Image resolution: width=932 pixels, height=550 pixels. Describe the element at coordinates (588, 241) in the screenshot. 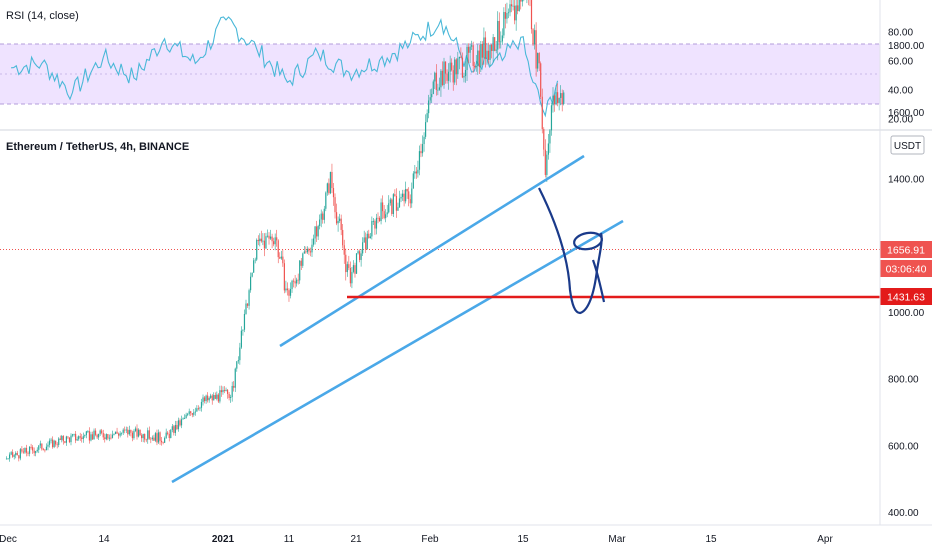

I see `hand-drawn-circle` at that location.